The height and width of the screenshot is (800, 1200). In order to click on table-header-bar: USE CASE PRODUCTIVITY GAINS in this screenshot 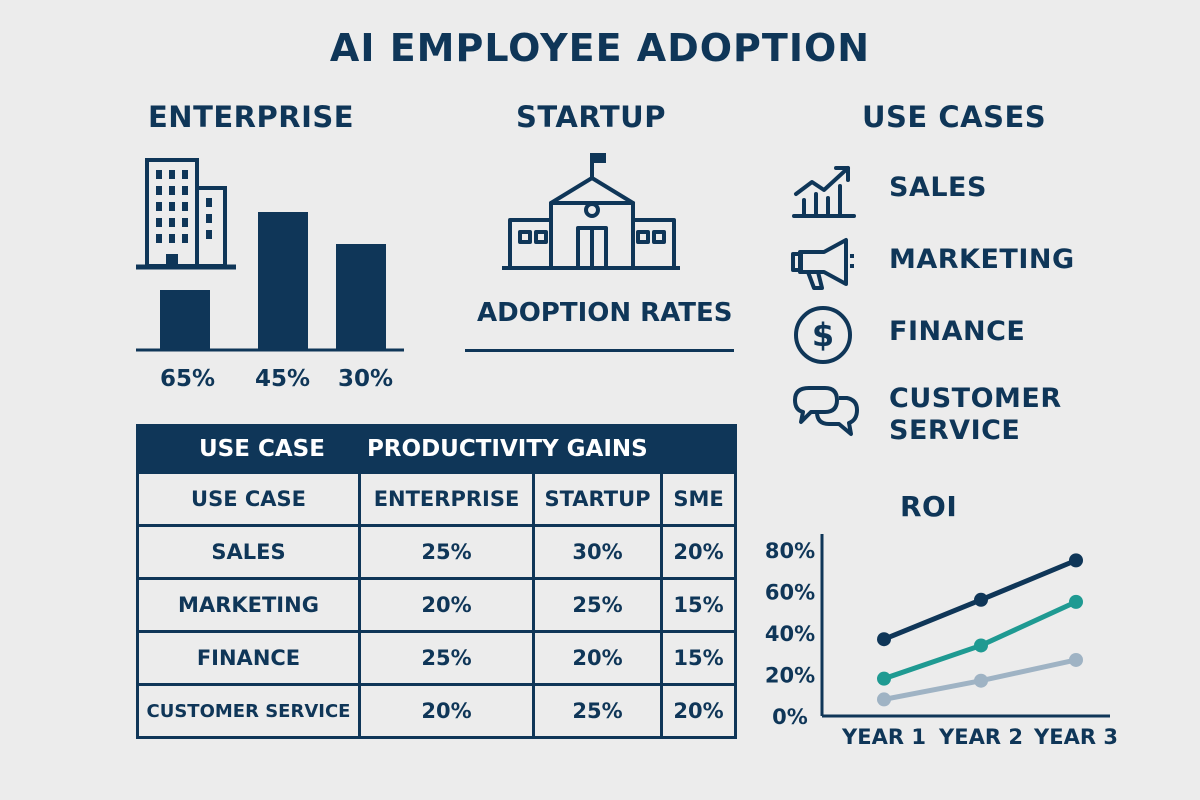, I will do `click(436, 449)`.